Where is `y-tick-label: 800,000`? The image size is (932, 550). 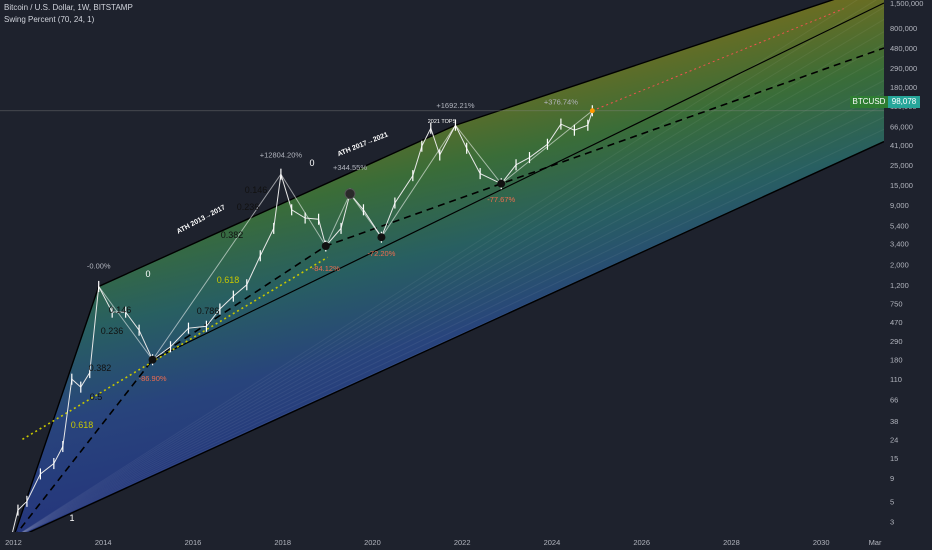
y-tick-label: 800,000 is located at coordinates (903, 28).